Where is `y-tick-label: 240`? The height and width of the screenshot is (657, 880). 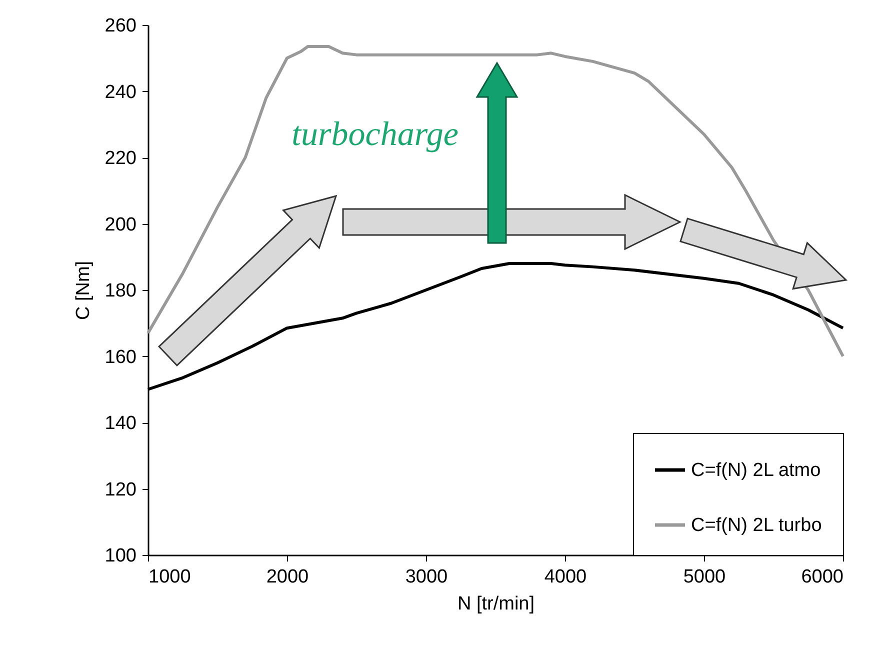 y-tick-label: 240 is located at coordinates (120, 92).